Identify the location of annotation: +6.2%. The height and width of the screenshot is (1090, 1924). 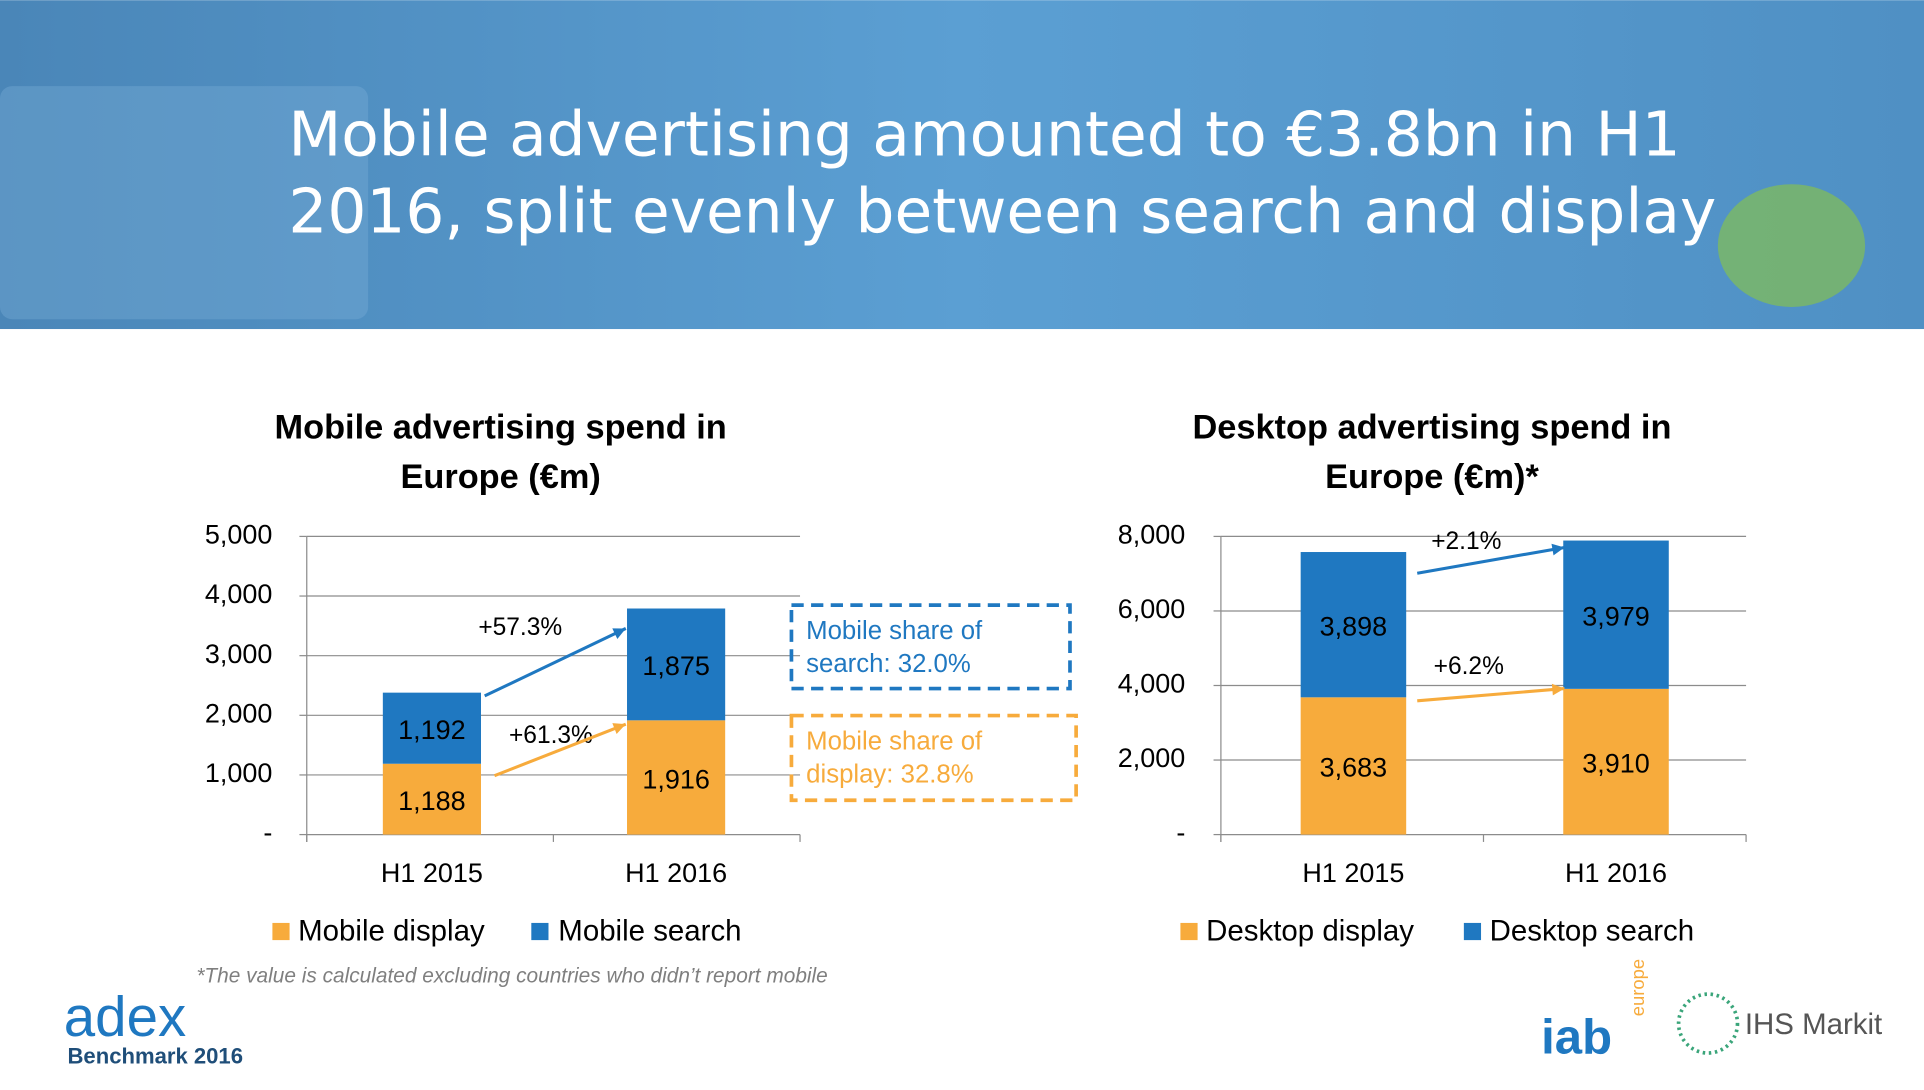
(1469, 666).